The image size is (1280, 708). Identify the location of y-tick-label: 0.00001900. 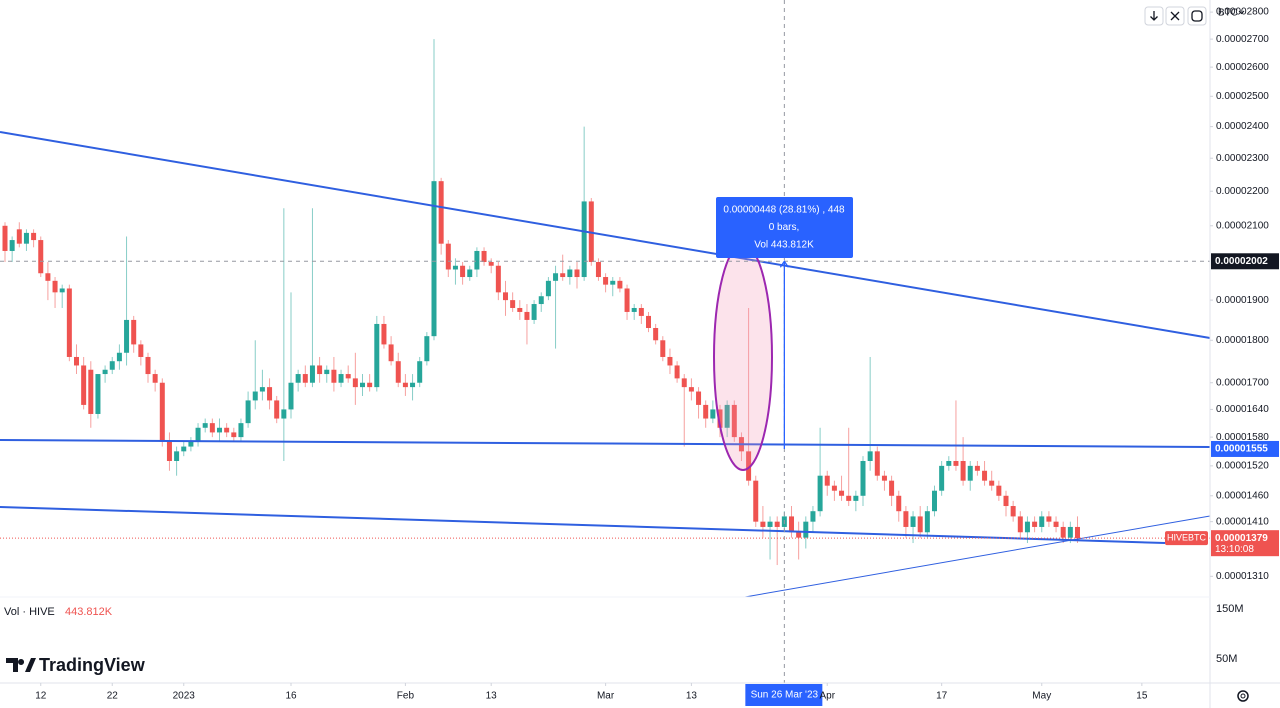
(1242, 300).